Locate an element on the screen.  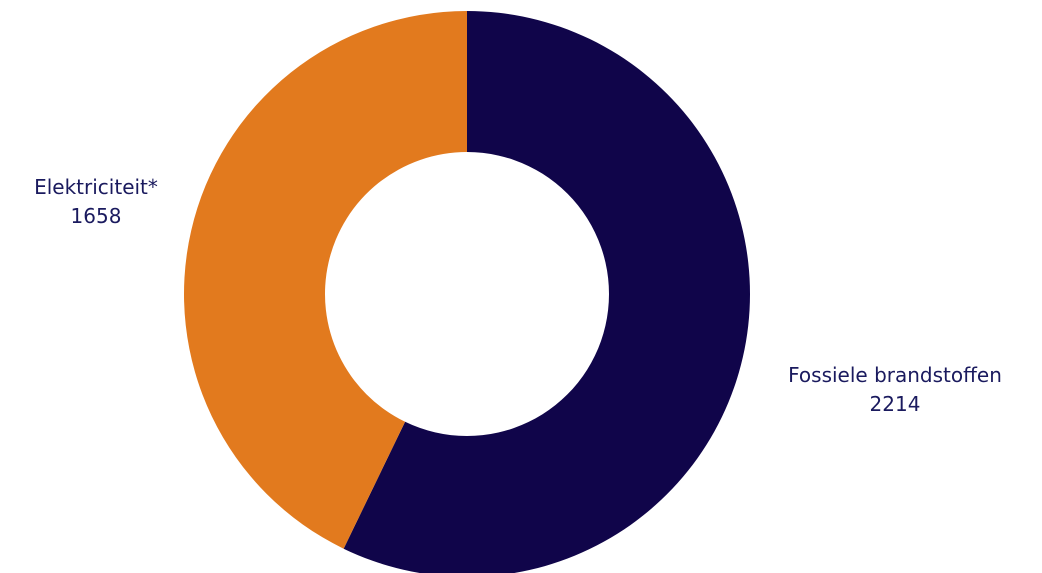
slice-value-elektriciteit: 1658 is located at coordinates (96, 216).